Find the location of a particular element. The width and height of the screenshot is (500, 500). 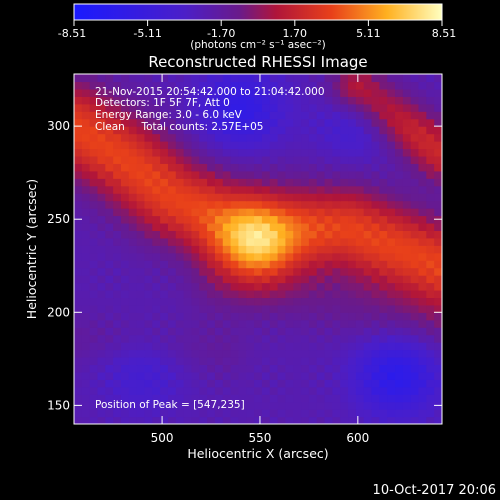

y-tick-label: 200 is located at coordinates (58, 312).